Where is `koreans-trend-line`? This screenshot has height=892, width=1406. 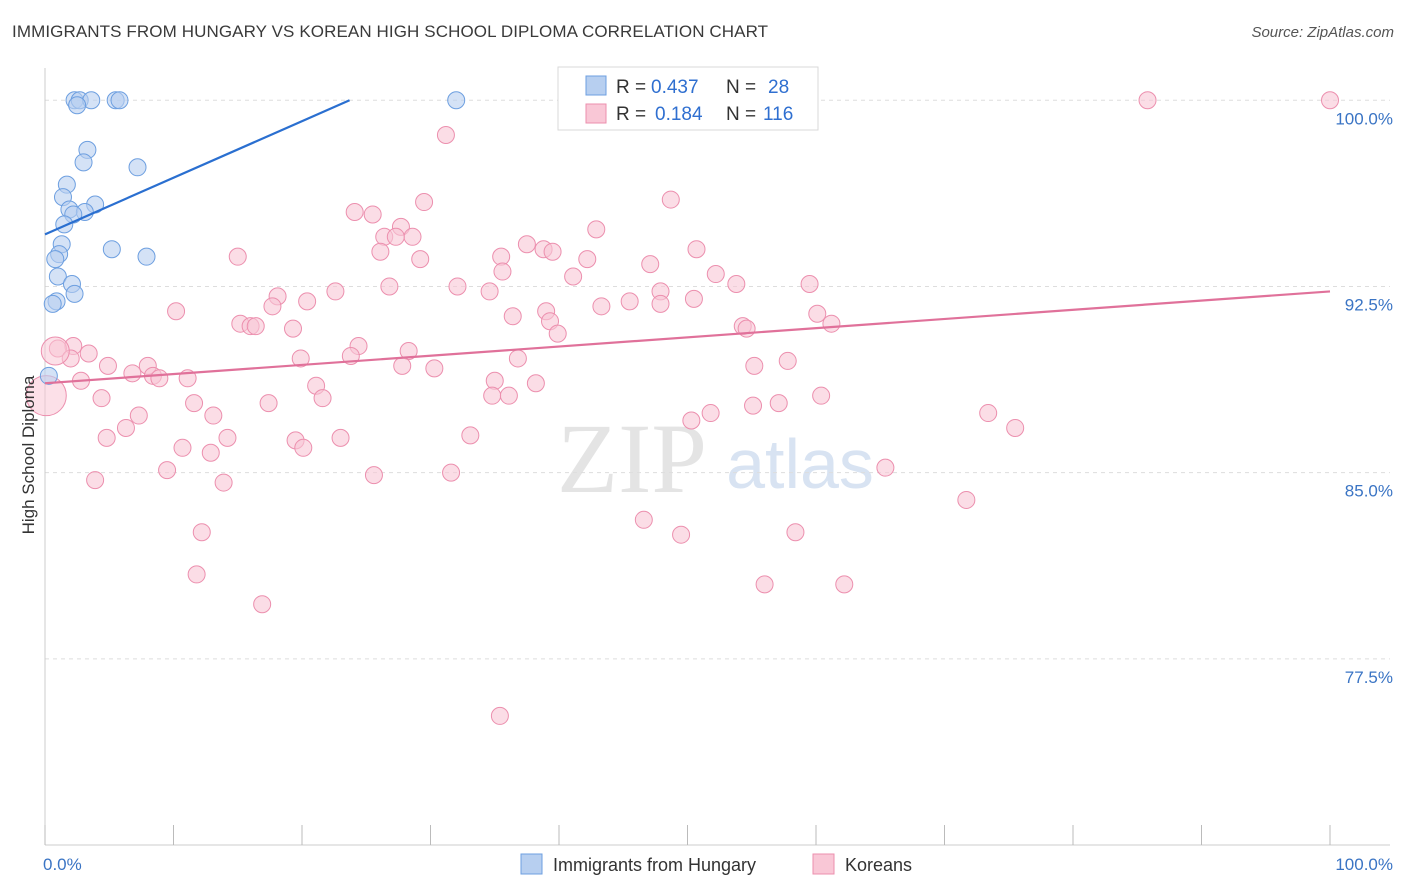
koreans-trend-line is located at coordinates (687, 337).